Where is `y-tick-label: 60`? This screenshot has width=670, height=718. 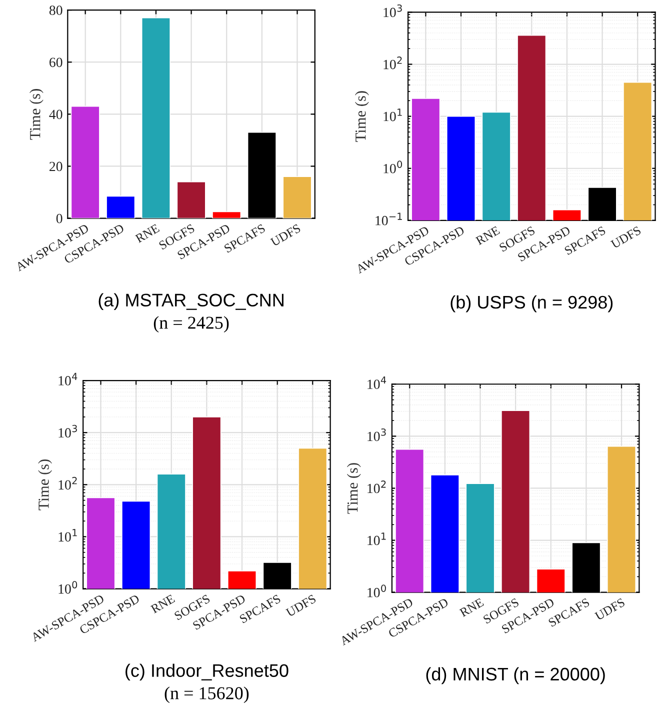
y-tick-label: 60 is located at coordinates (56, 63).